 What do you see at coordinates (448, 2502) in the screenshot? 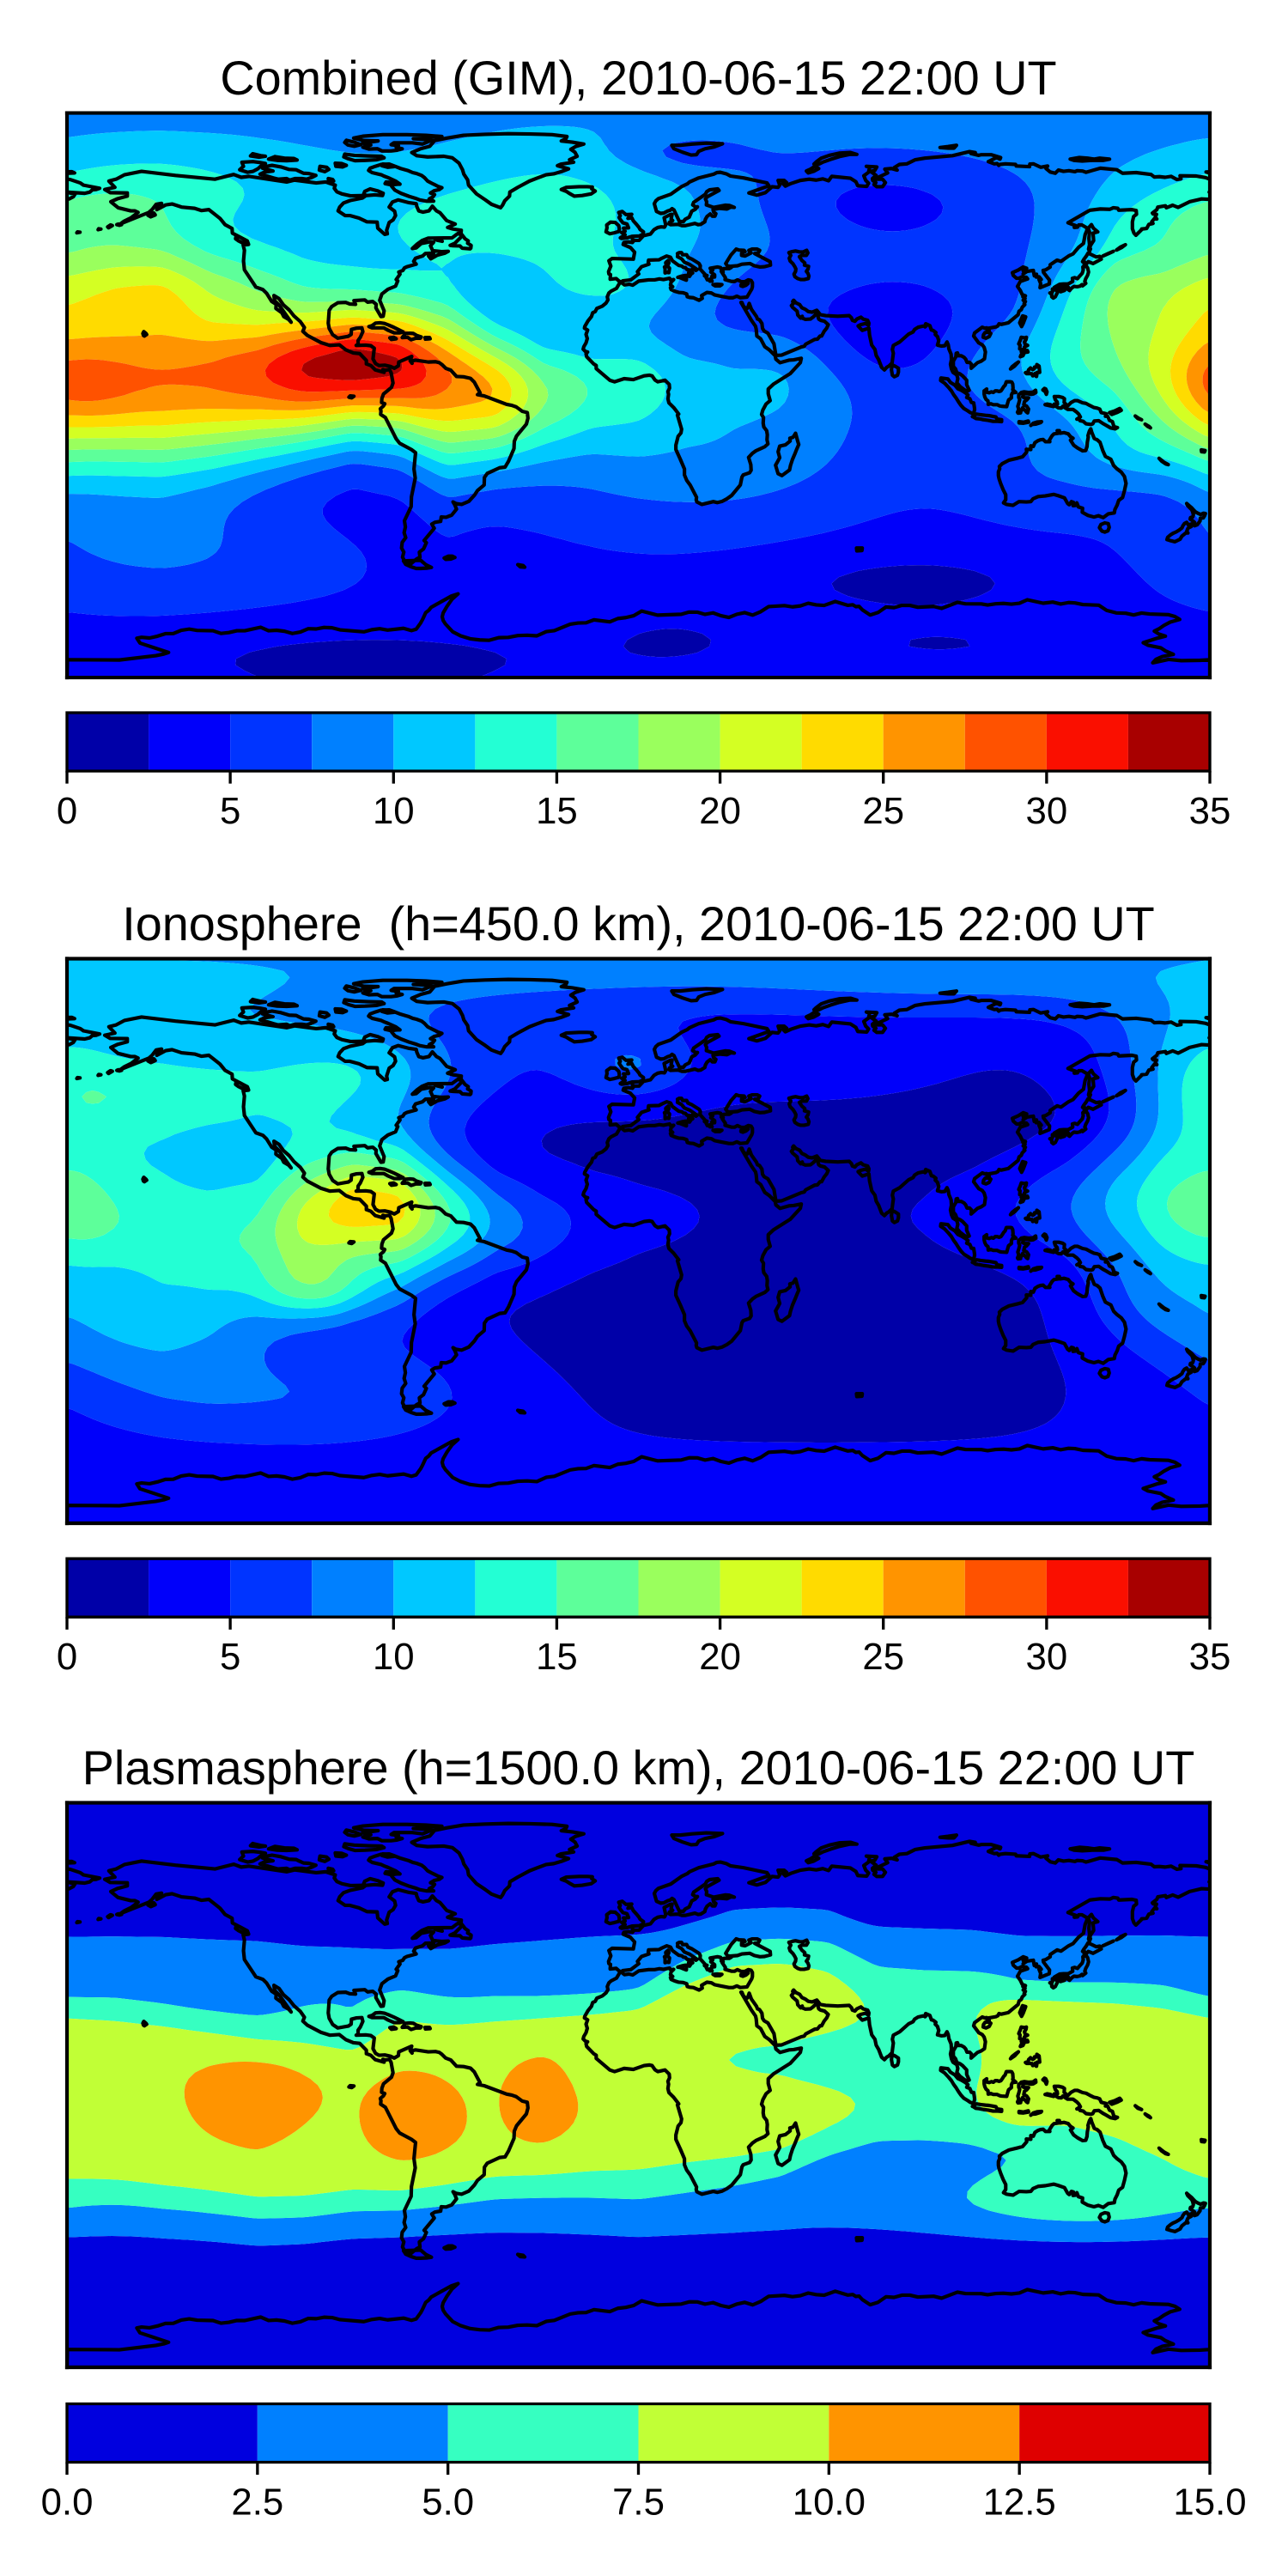
I see `svg-text: 5.0` at bounding box center [448, 2502].